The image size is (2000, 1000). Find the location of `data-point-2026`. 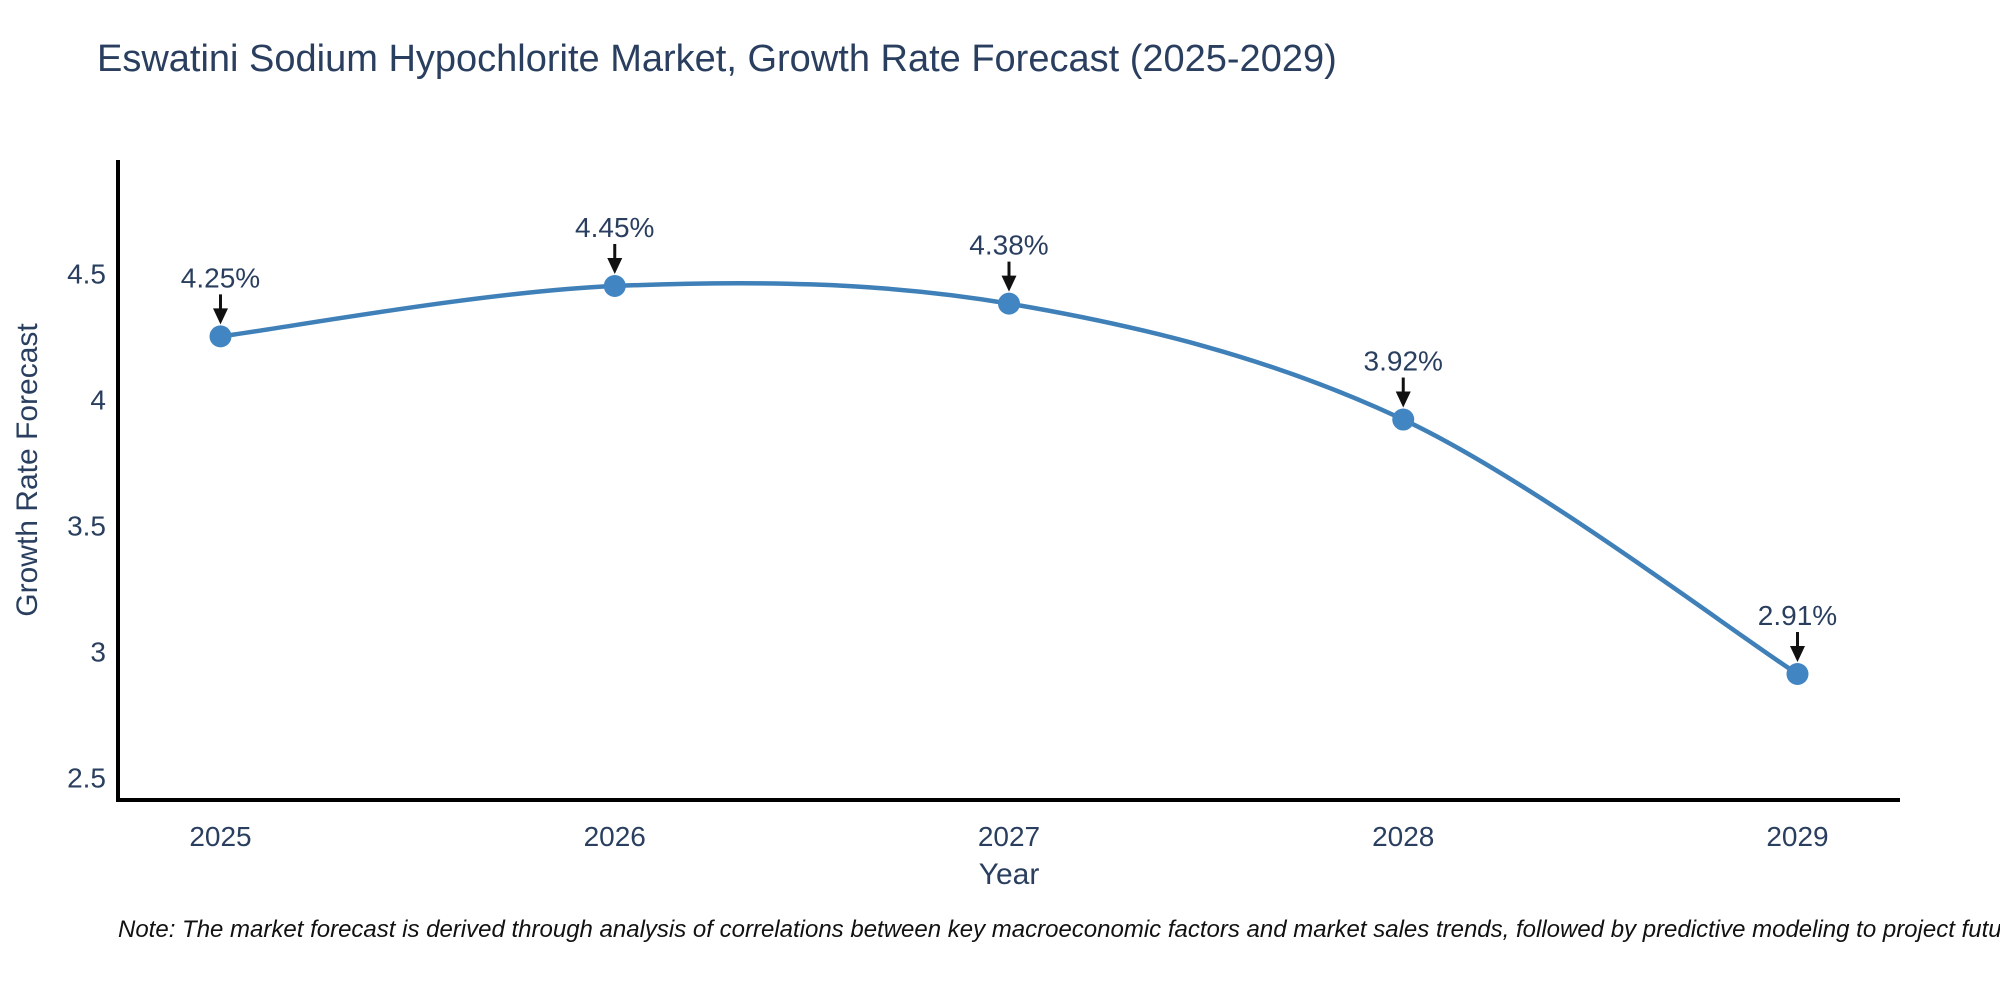

data-point-2026 is located at coordinates (614, 285).